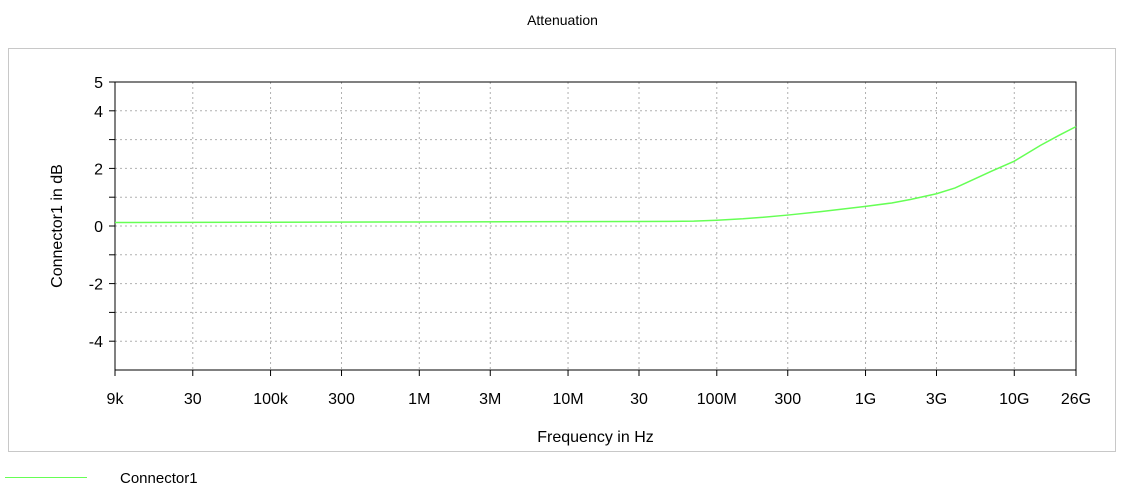 This screenshot has width=1125, height=492. What do you see at coordinates (419, 399) in the screenshot?
I see `x-tick-label: 1M` at bounding box center [419, 399].